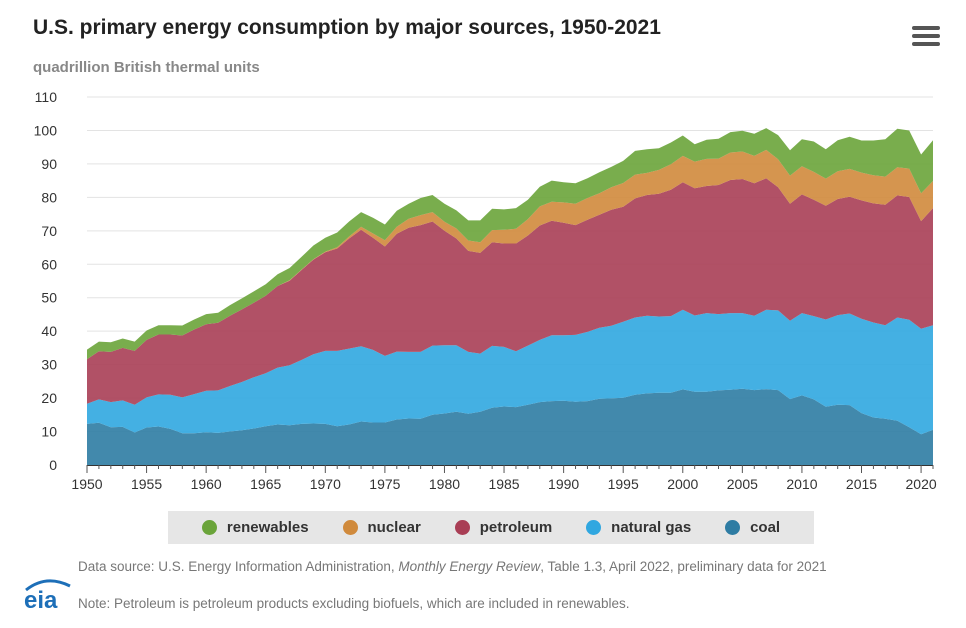 This screenshot has height=628, width=966. Describe the element at coordinates (49, 298) in the screenshot. I see `y-tick-label: 50` at that location.